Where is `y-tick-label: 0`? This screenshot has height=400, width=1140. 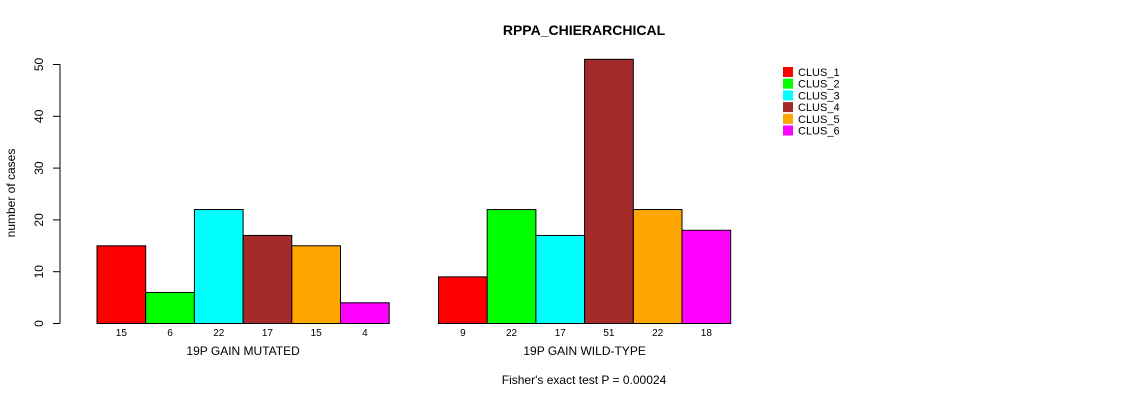
y-tick-label: 0 is located at coordinates (39, 323).